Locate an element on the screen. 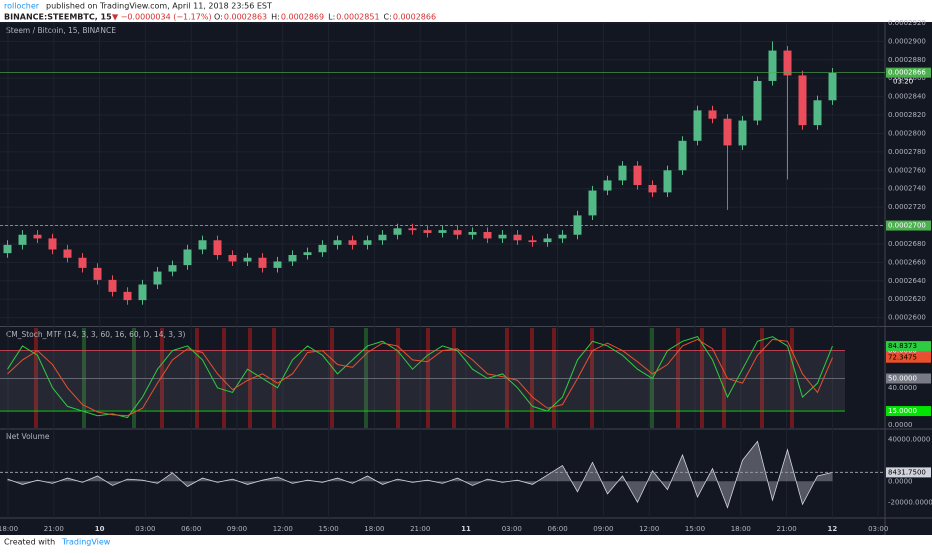  y-tick-label: 0.0000 is located at coordinates (900, 425).